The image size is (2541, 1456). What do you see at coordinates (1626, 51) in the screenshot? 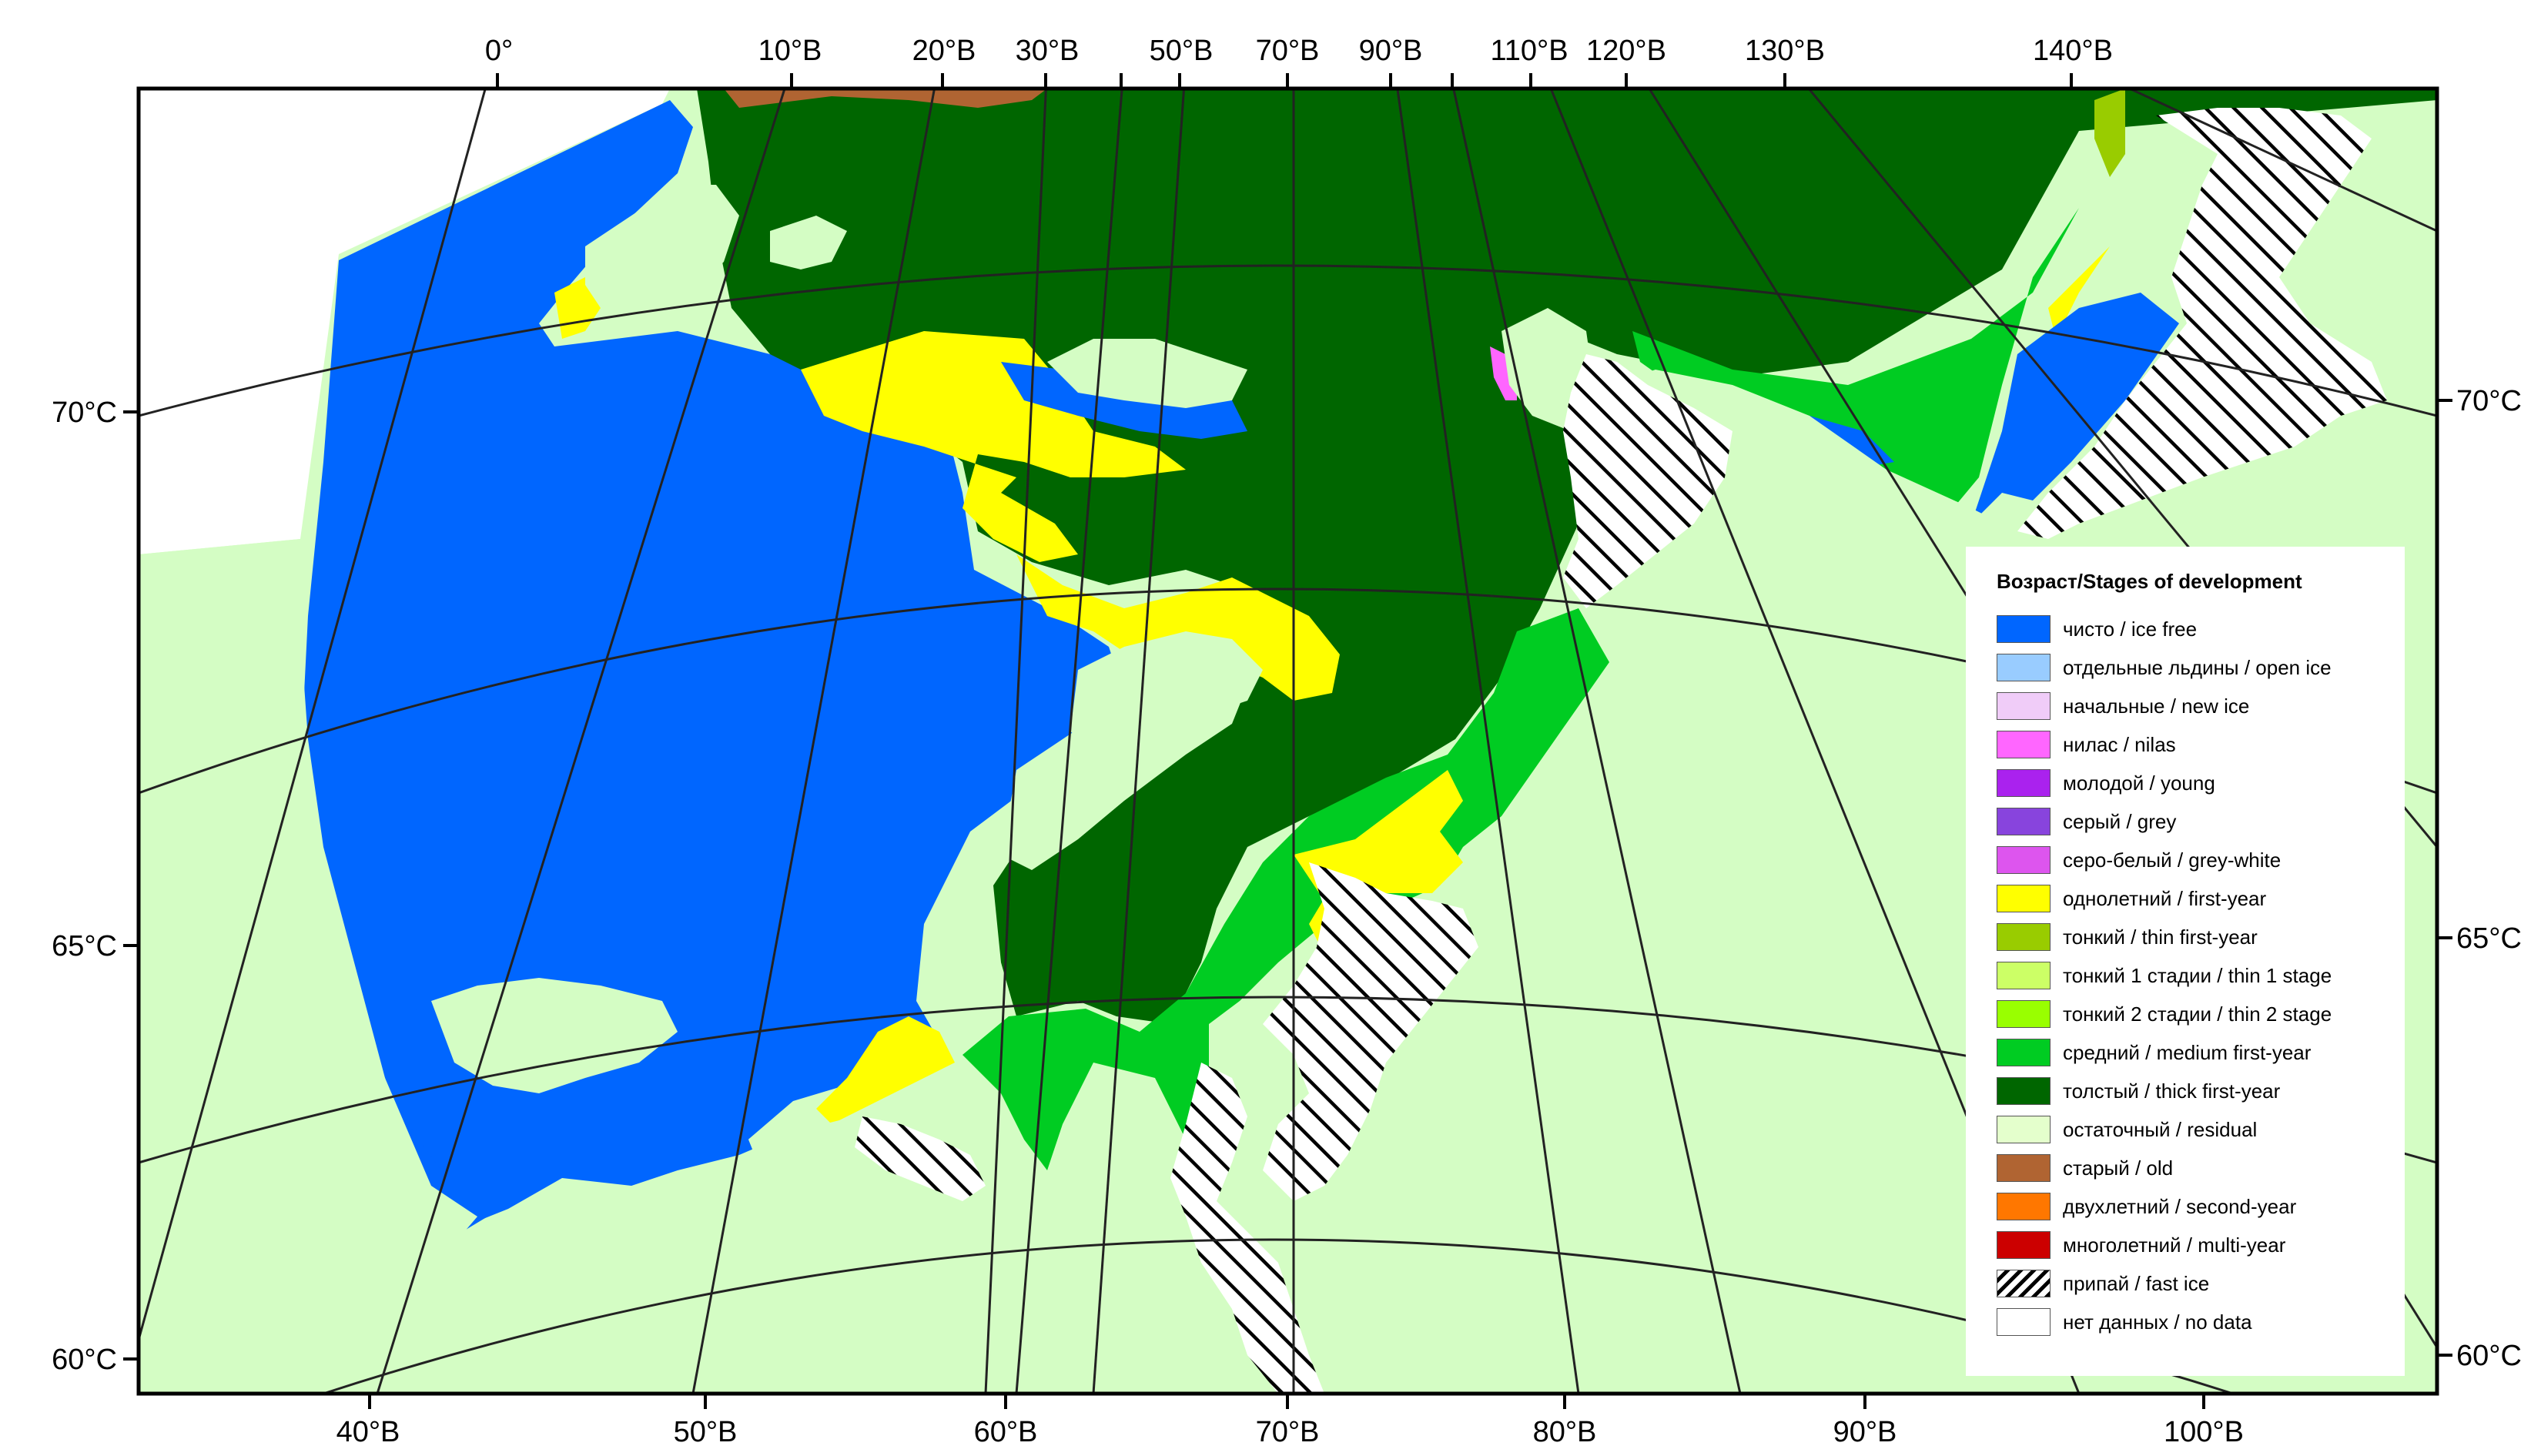
I see `top-lon-label: 120°В` at bounding box center [1626, 51].